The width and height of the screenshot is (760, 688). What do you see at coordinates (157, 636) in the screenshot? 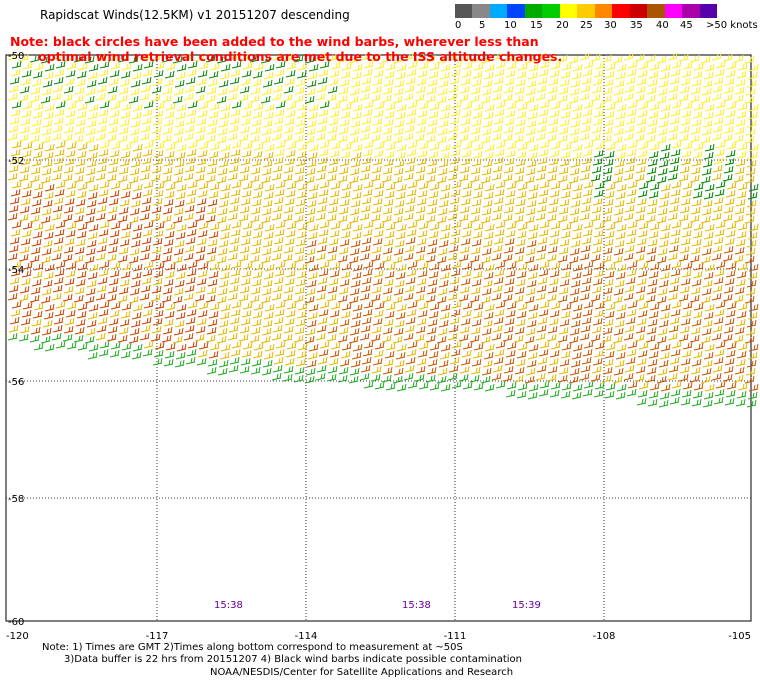
I see `longitude-label: -117` at bounding box center [157, 636].